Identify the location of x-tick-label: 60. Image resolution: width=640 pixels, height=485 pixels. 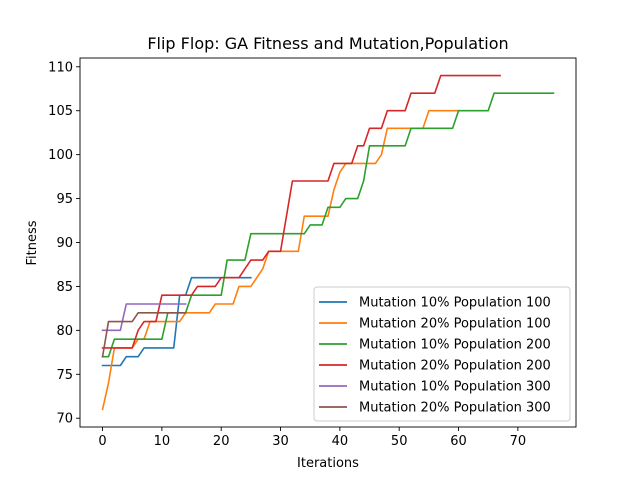
(458, 441).